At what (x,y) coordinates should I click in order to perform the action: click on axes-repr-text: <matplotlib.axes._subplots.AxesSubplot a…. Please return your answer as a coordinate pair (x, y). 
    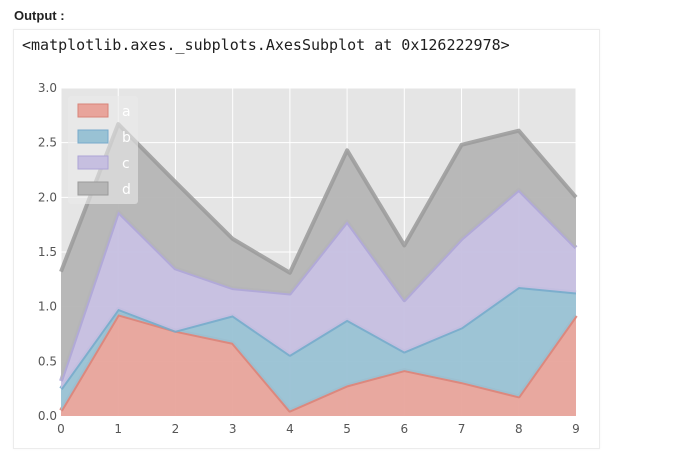
    Looking at the image, I should click on (266, 45).